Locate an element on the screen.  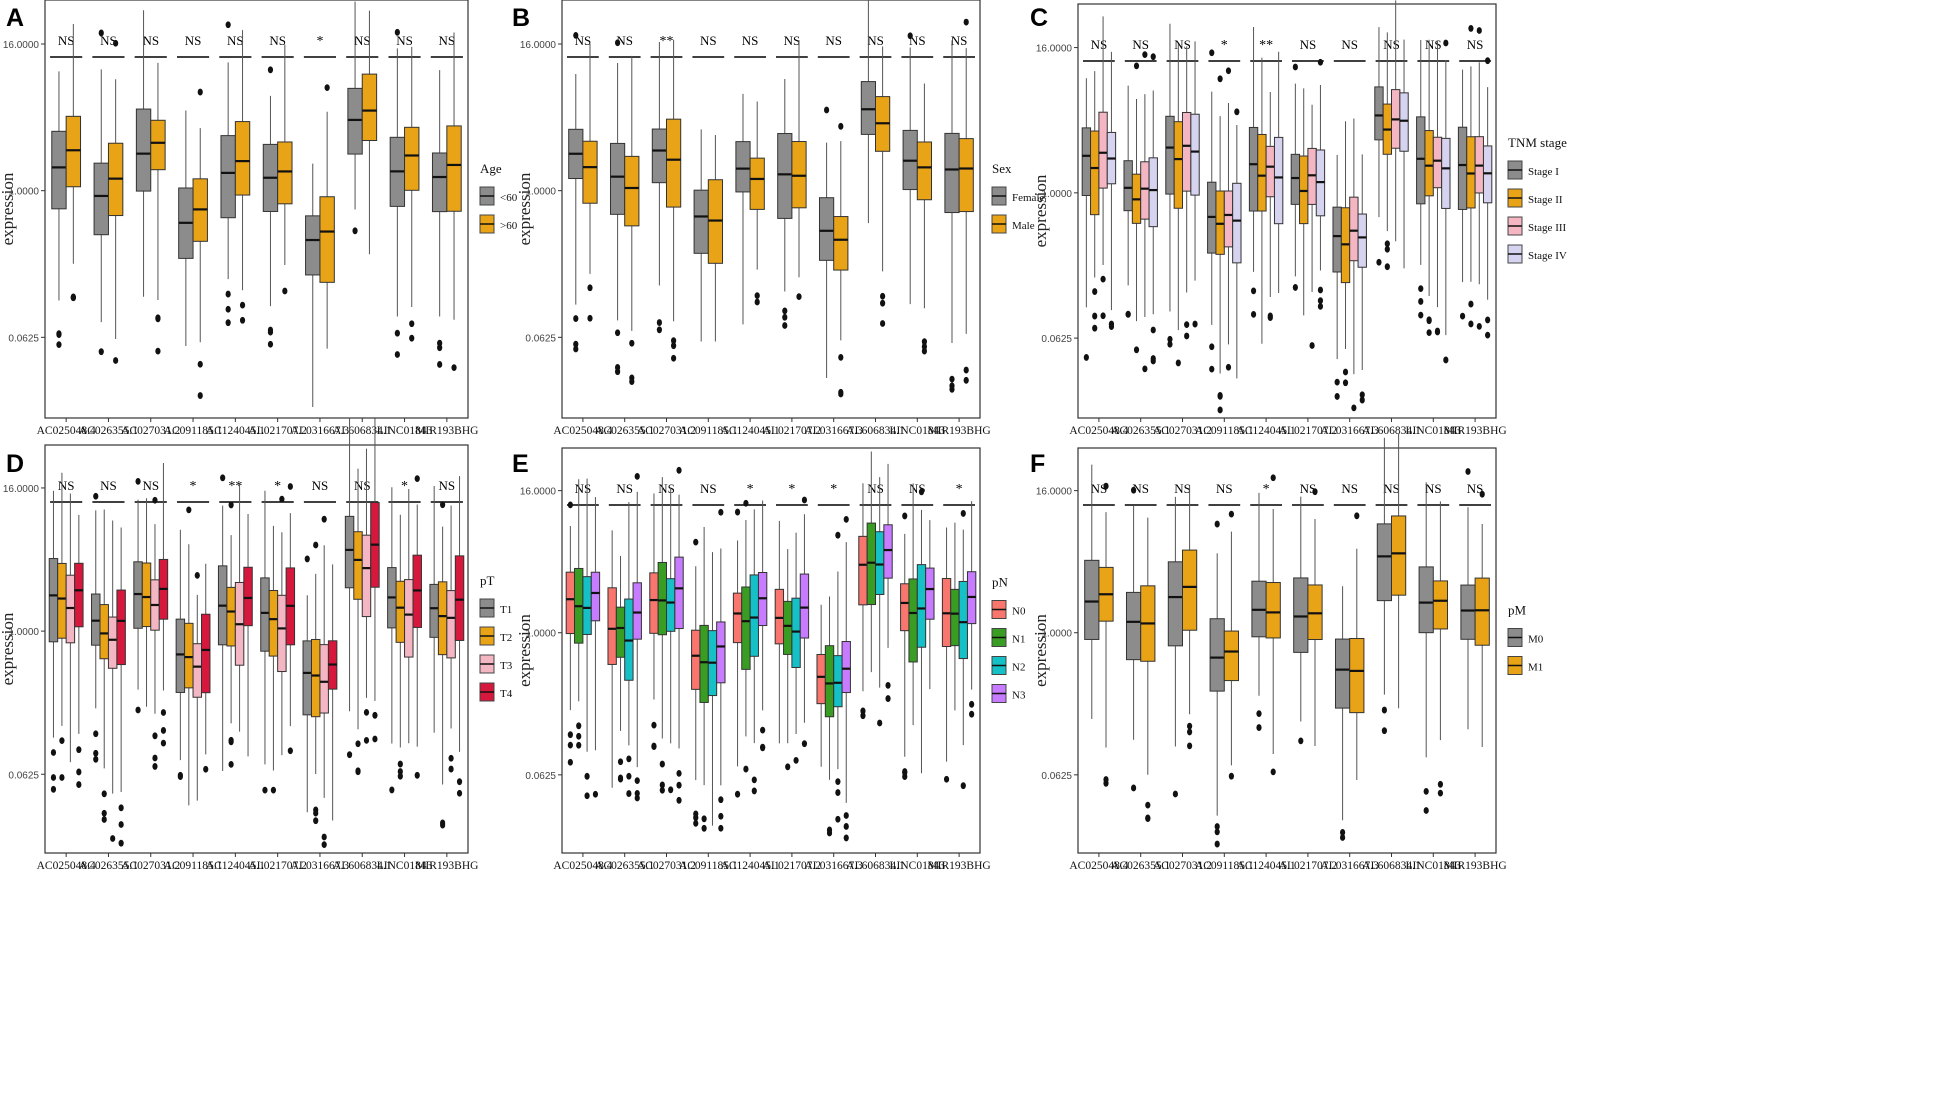
x-tick-label: AC025048.4 is located at coordinates (1098, 431).